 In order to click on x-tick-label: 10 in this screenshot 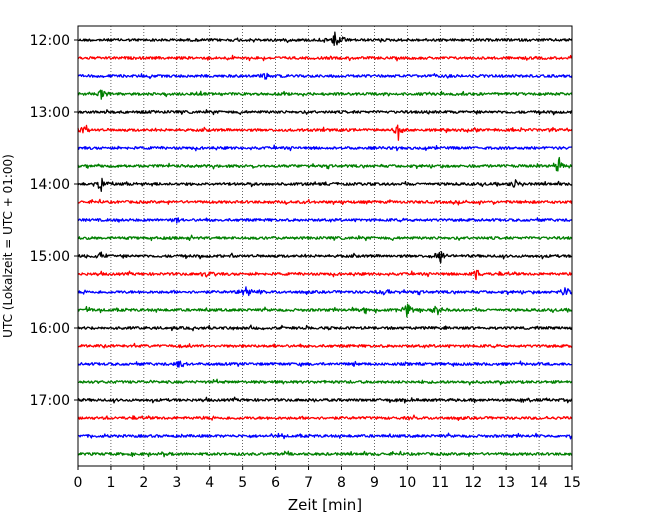, I will do `click(407, 483)`.